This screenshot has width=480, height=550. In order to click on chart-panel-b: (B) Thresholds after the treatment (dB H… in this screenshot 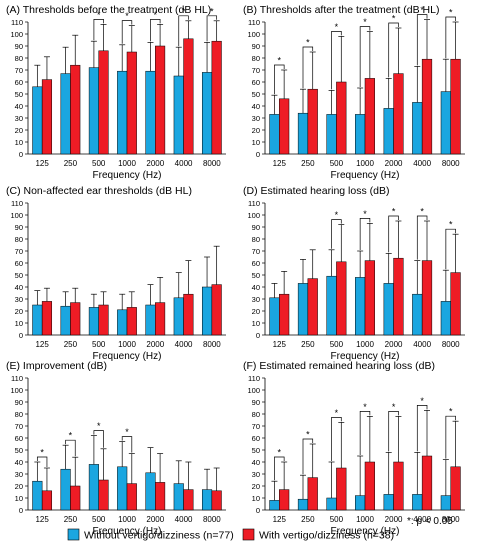, I will do `click(354, 92)`.